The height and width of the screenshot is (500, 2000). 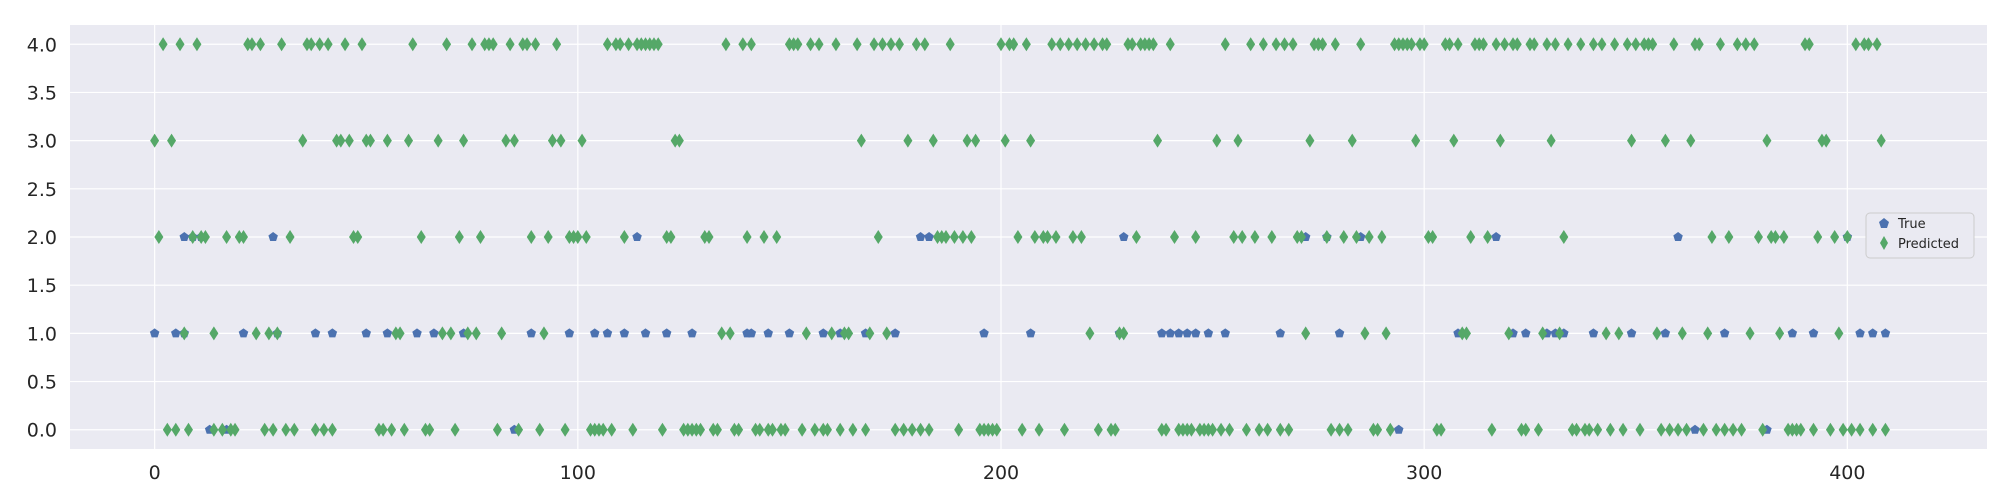 What do you see at coordinates (1884, 223) in the screenshot?
I see `legend-true-marker` at bounding box center [1884, 223].